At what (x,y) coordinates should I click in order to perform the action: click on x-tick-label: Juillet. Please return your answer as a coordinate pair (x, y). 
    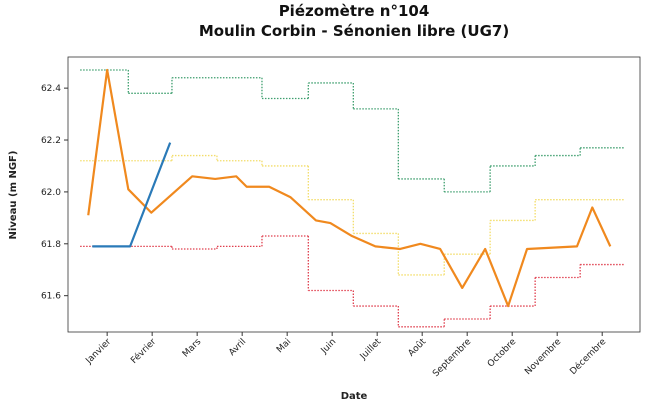
    Looking at the image, I should click on (371, 350).